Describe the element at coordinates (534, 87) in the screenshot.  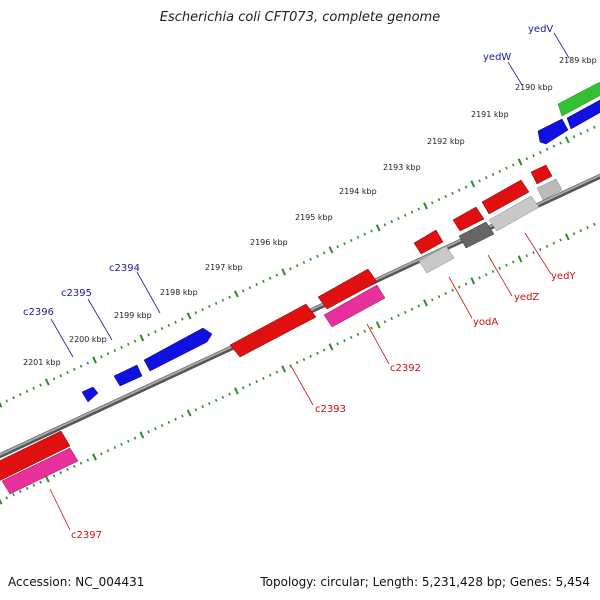
I see `scale-label: 2190 kbp` at that location.